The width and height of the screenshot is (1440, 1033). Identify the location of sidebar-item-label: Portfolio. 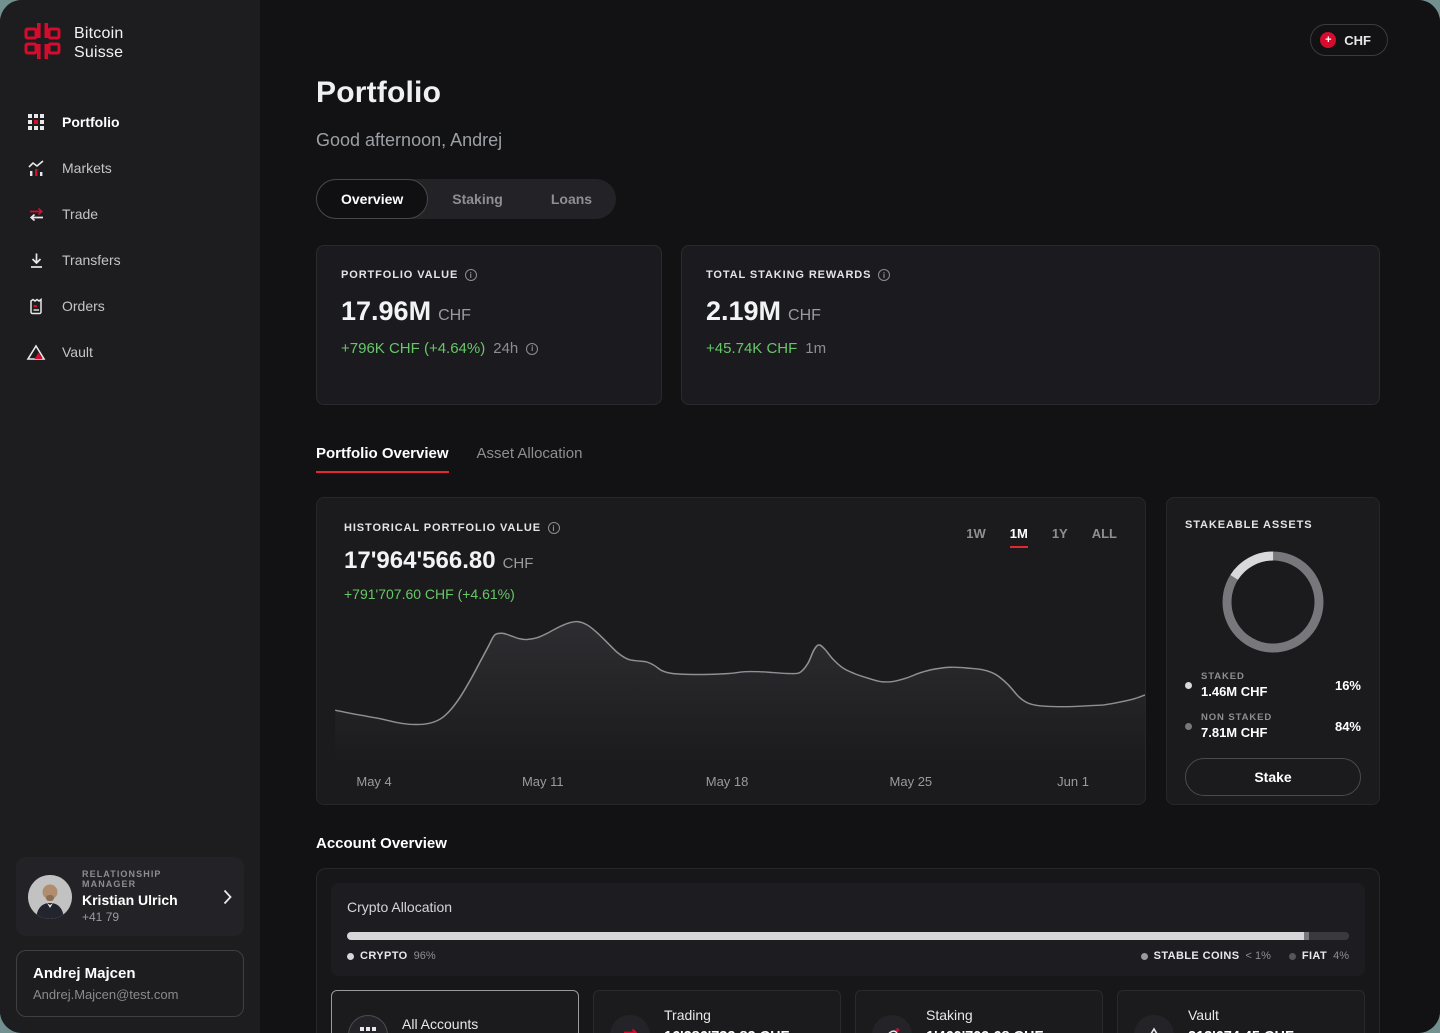
(91, 122).